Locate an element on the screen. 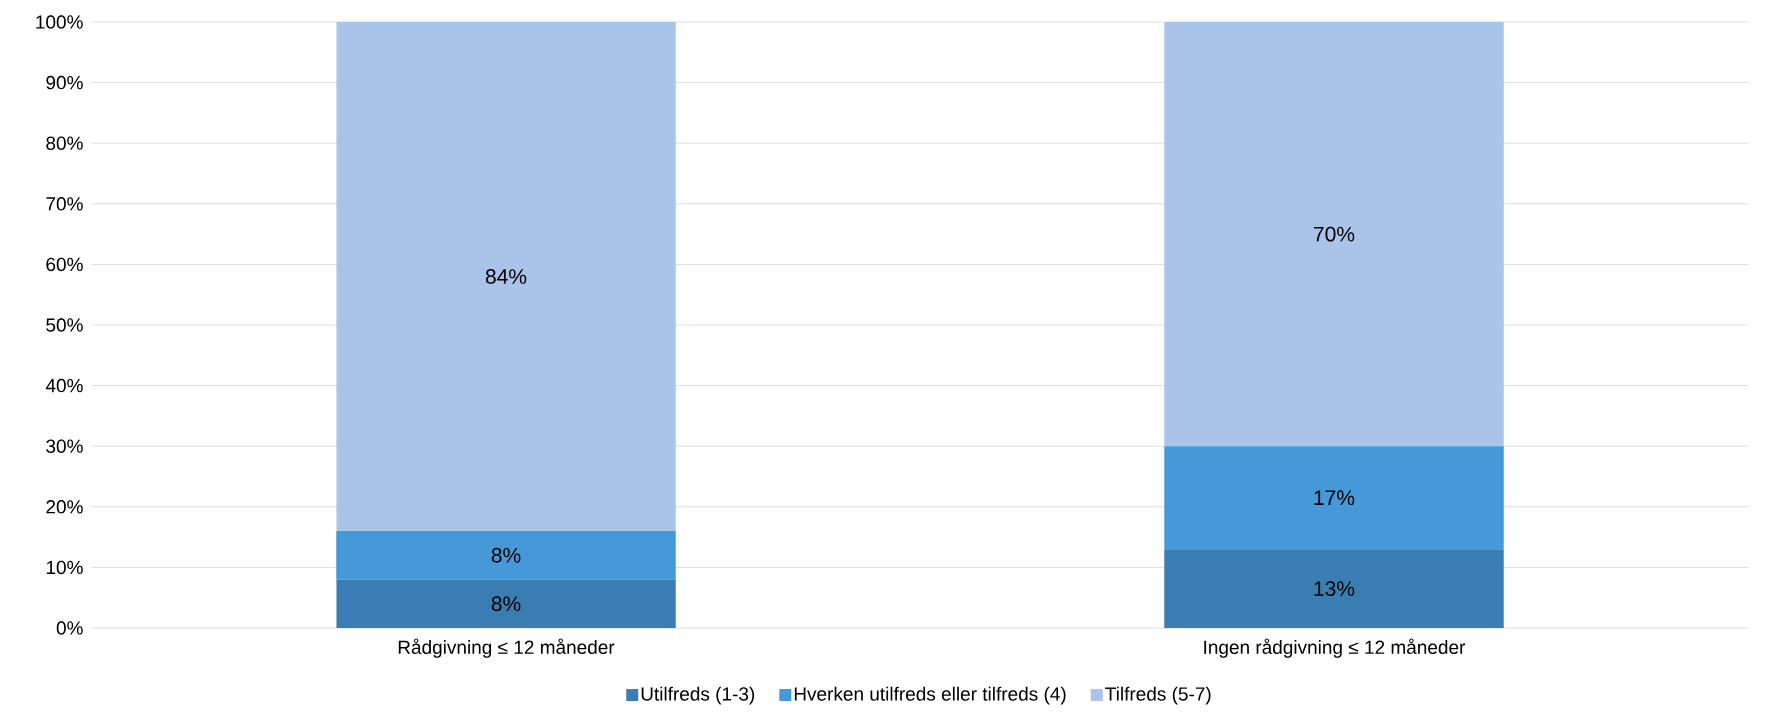 This screenshot has height=724, width=1768. legend-label: Hverken utilfreds eller tilfreds (4) is located at coordinates (930, 695).